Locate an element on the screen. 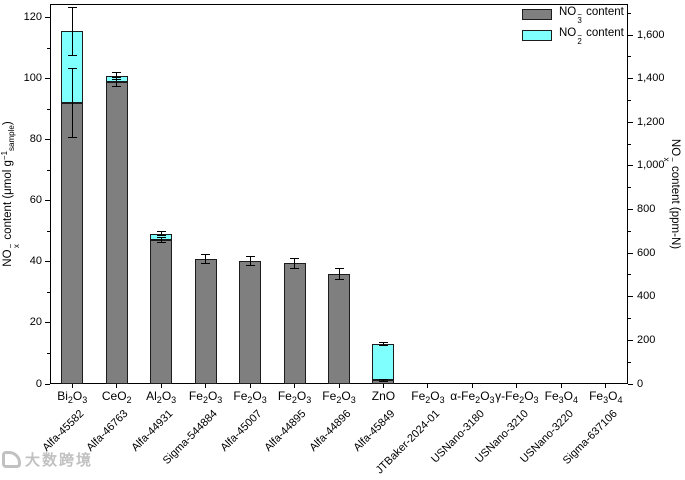 The height and width of the screenshot is (480, 685). stacked-sup-sub: −3 is located at coordinates (579, 17).